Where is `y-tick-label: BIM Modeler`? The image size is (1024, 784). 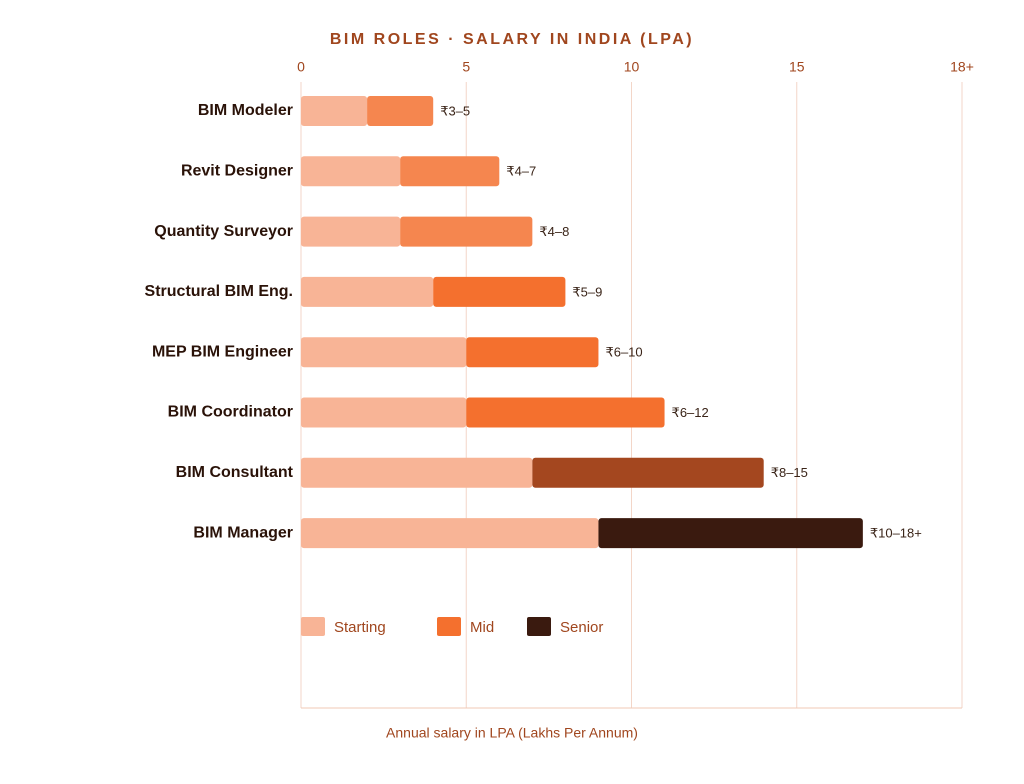 y-tick-label: BIM Modeler is located at coordinates (245, 110).